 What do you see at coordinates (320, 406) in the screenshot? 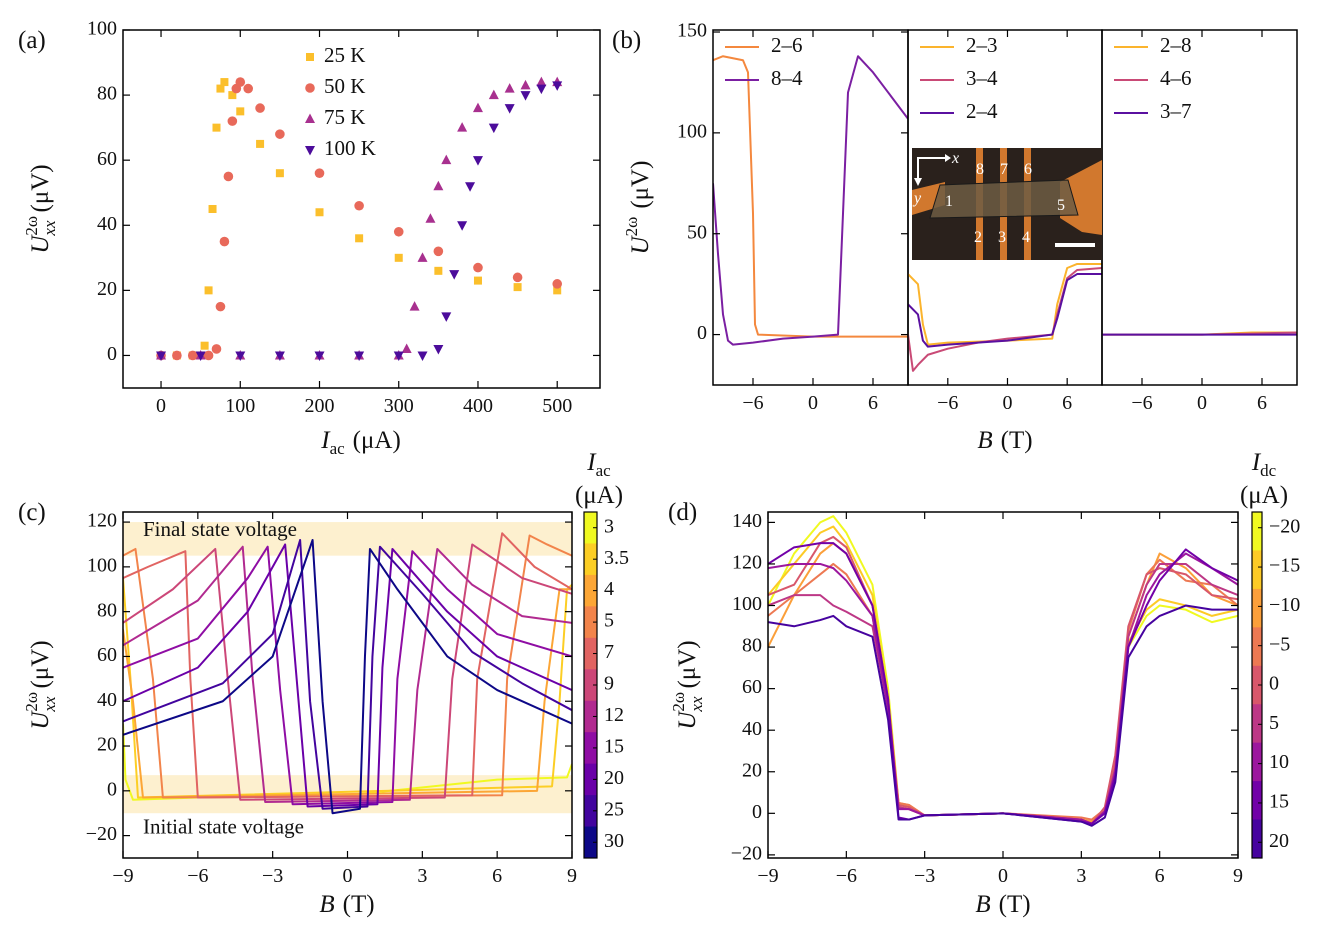
I see `x-tick-label: 200` at bounding box center [320, 406].